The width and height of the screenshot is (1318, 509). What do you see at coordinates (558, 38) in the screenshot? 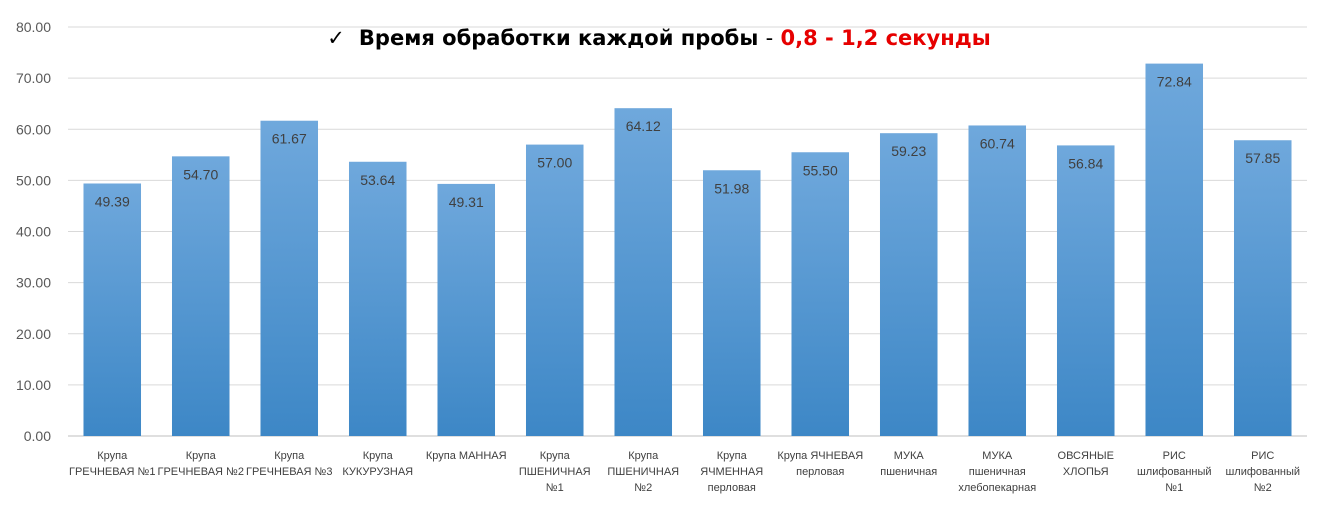
I see `title-main: Время обработки каждой пробы` at bounding box center [558, 38].